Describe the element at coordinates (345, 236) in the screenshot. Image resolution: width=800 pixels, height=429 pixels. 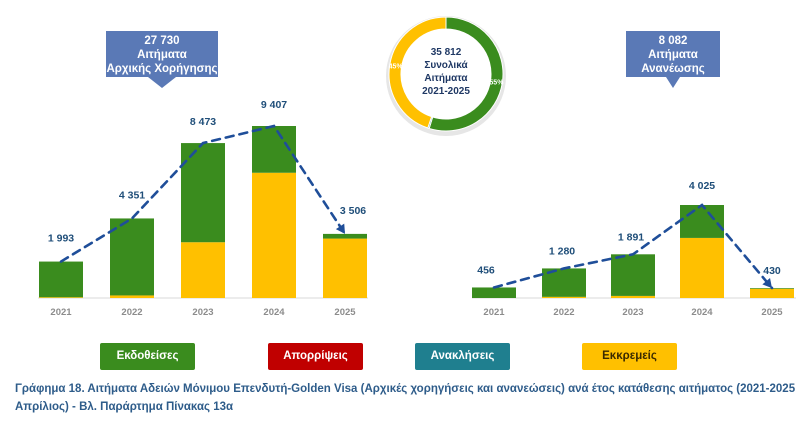
I see `bar-issued-2025` at that location.